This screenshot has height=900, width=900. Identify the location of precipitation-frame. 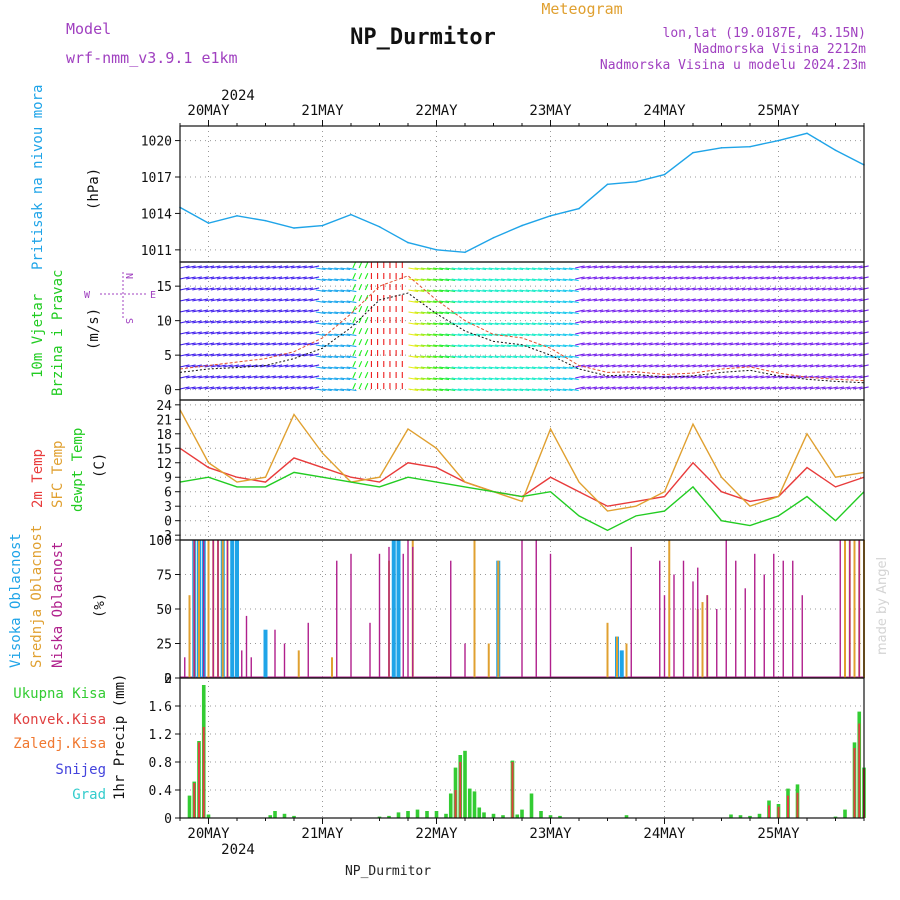
(522, 748).